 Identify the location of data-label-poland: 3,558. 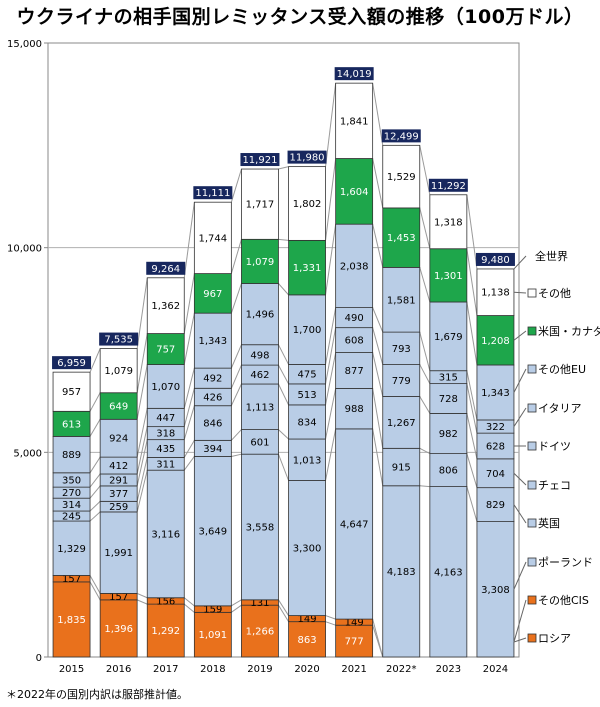
(260, 527).